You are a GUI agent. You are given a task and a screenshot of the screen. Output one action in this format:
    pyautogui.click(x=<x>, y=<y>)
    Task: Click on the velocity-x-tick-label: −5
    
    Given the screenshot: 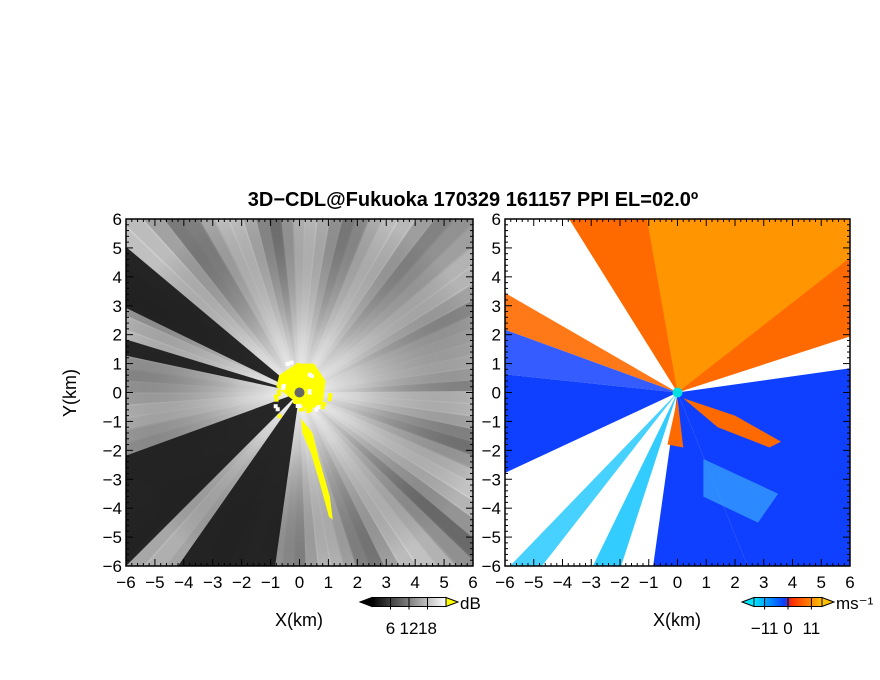 What is the action you would take?
    pyautogui.click(x=533, y=582)
    